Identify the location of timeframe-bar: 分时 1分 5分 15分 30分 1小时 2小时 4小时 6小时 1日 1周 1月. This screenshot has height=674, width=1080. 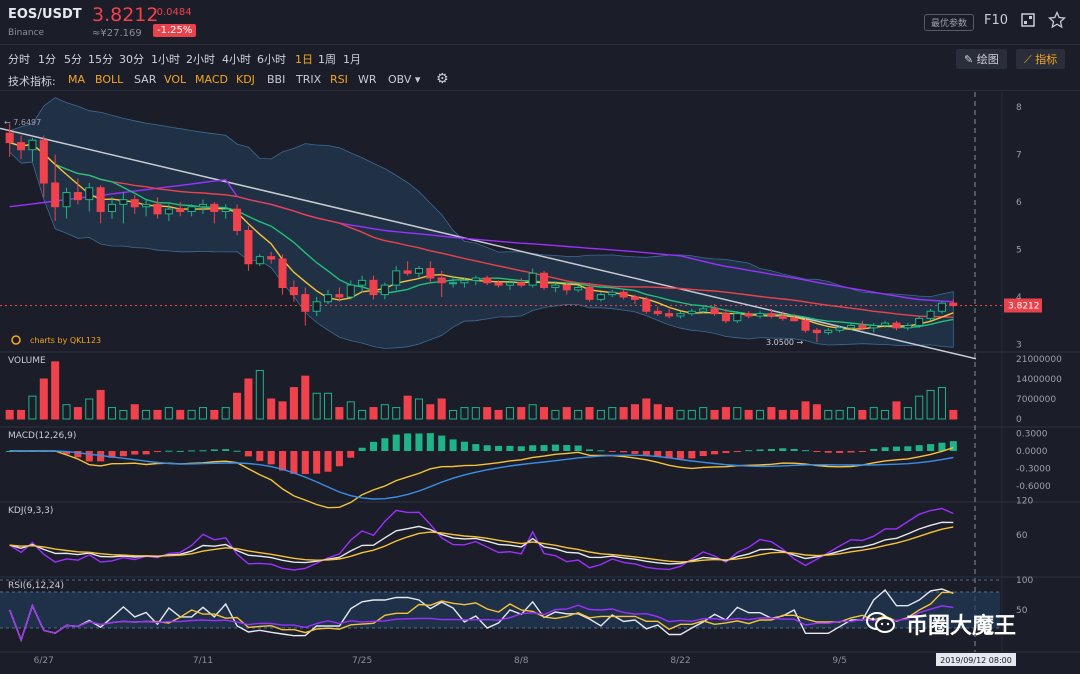
(540, 58).